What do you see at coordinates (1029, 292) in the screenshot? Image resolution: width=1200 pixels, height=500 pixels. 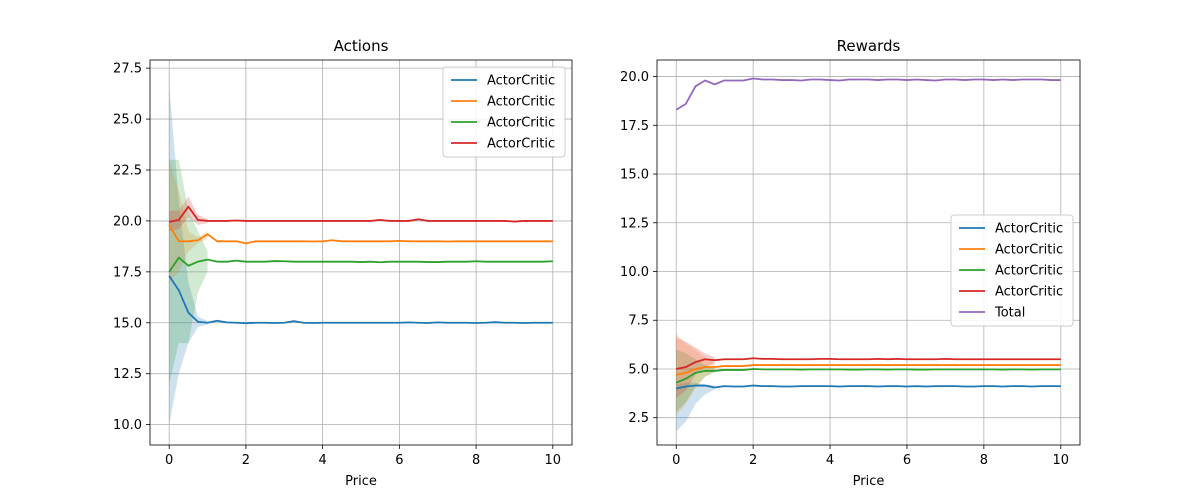 I see `rewards-legend-label-3: ActorCritic` at bounding box center [1029, 292].